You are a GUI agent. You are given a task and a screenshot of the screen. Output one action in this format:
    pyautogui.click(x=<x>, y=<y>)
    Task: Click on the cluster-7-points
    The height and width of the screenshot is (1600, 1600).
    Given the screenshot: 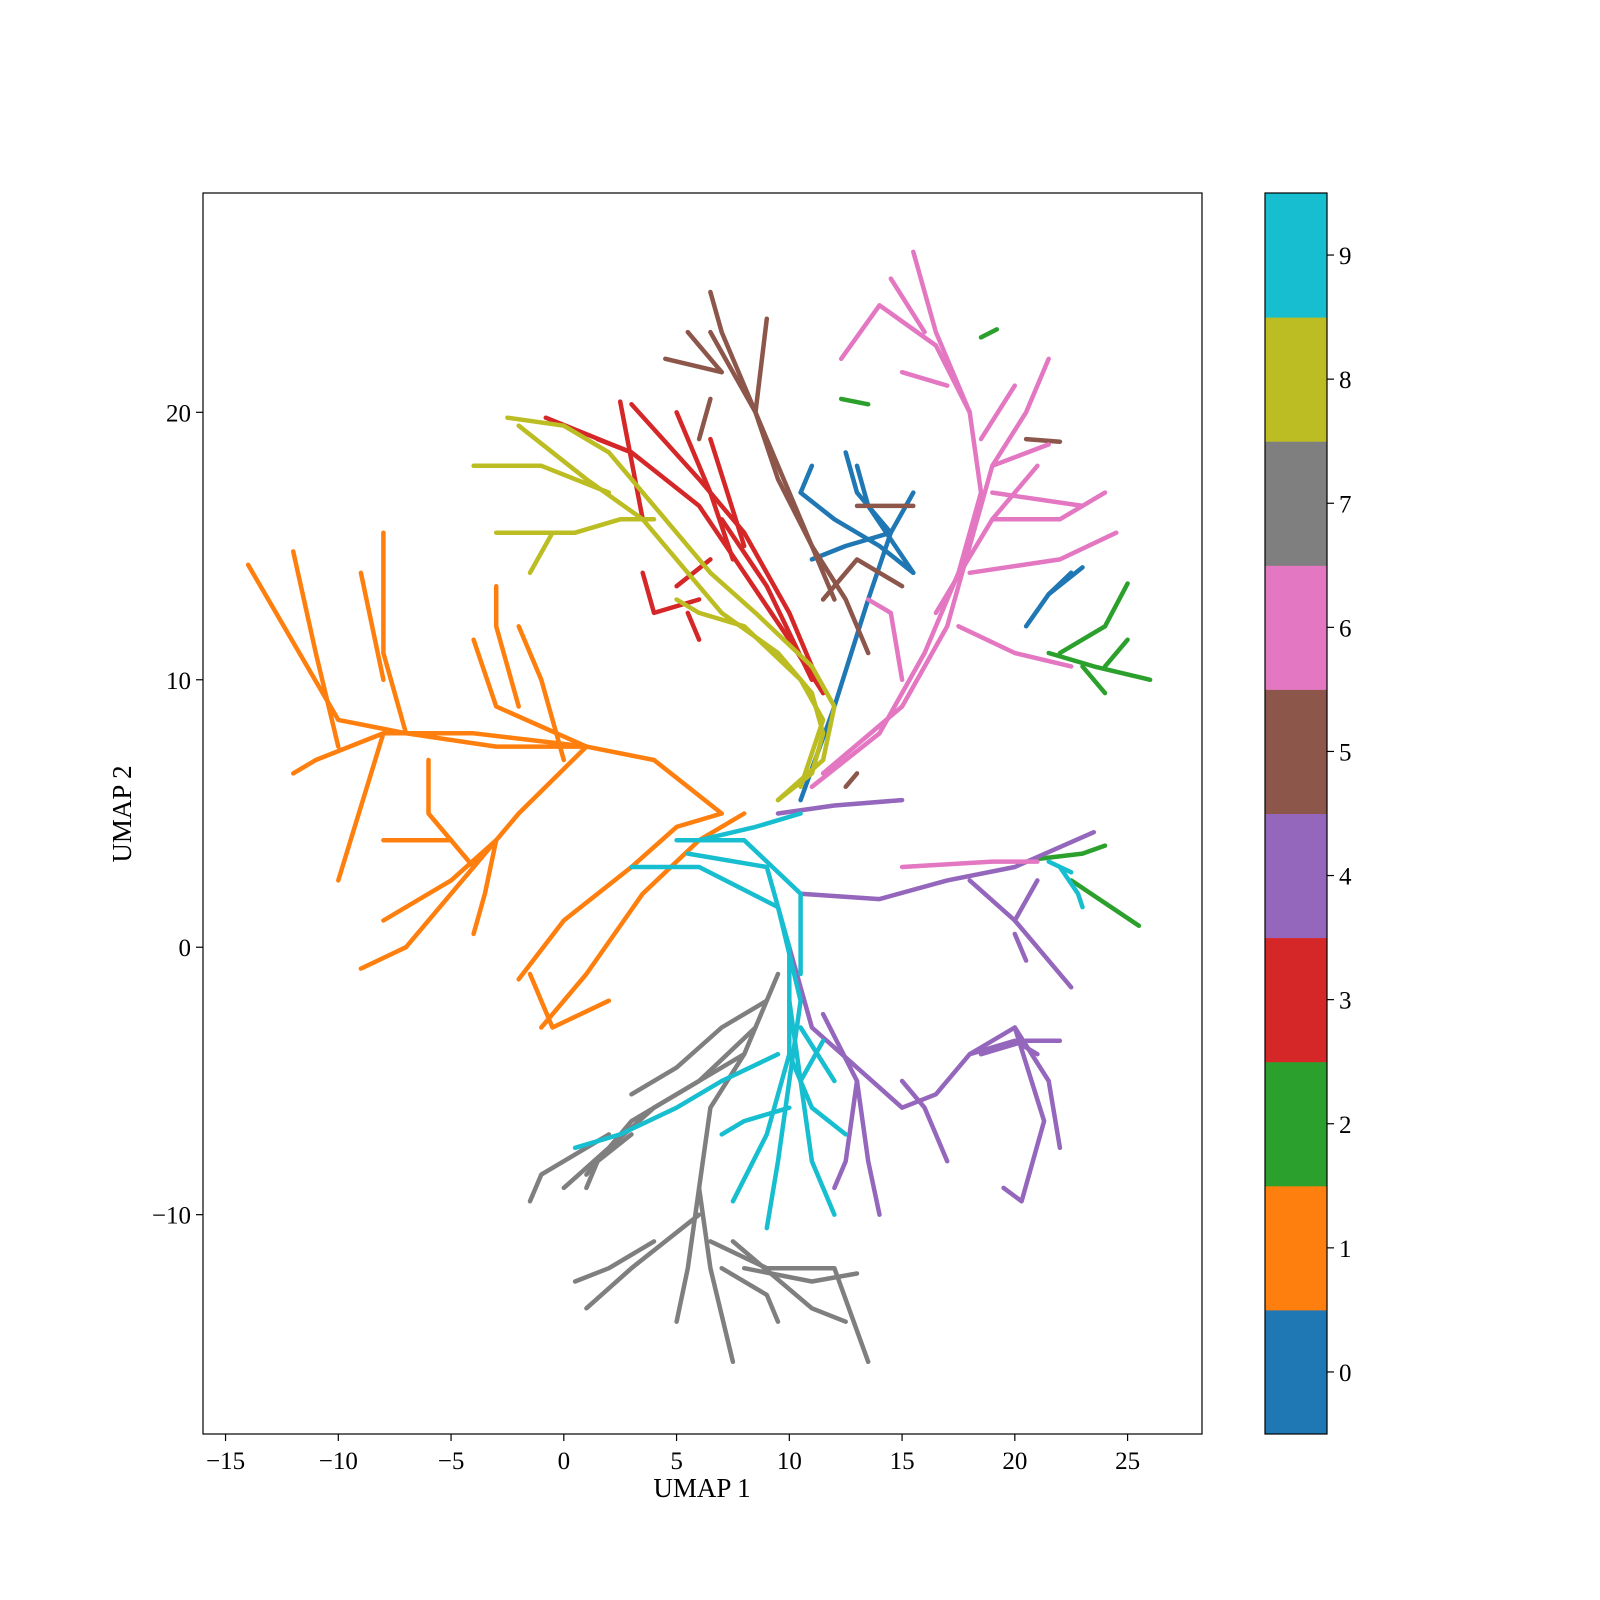 What is the action you would take?
    pyautogui.click(x=699, y=1168)
    